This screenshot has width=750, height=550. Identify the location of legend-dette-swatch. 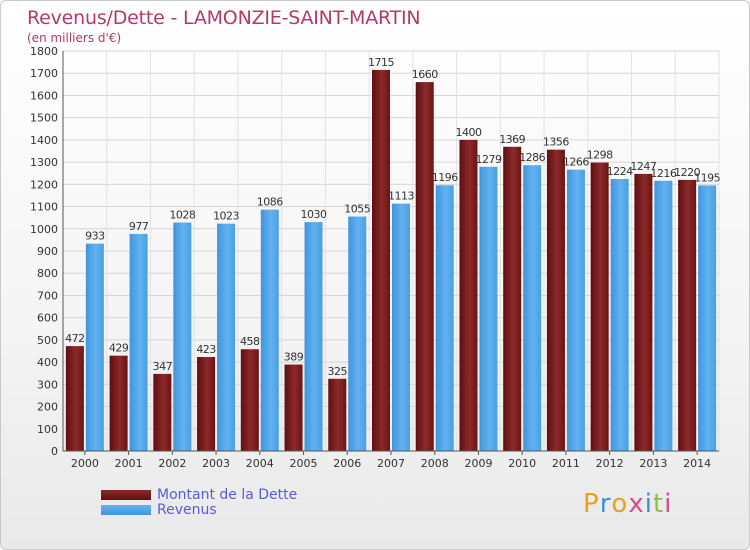
(126, 495).